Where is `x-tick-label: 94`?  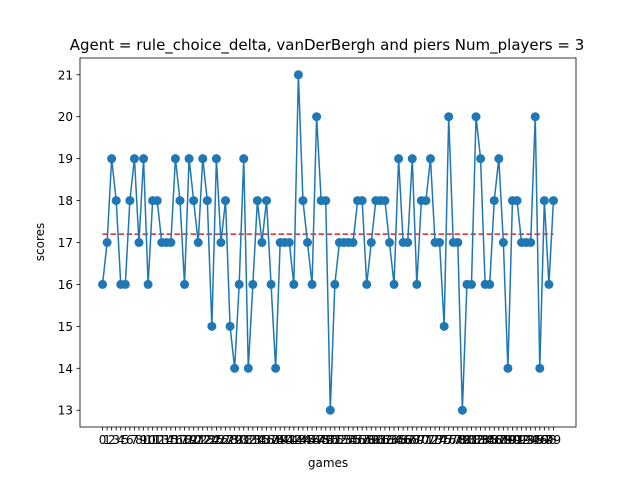
x-tick-label: 94 is located at coordinates (530, 440).